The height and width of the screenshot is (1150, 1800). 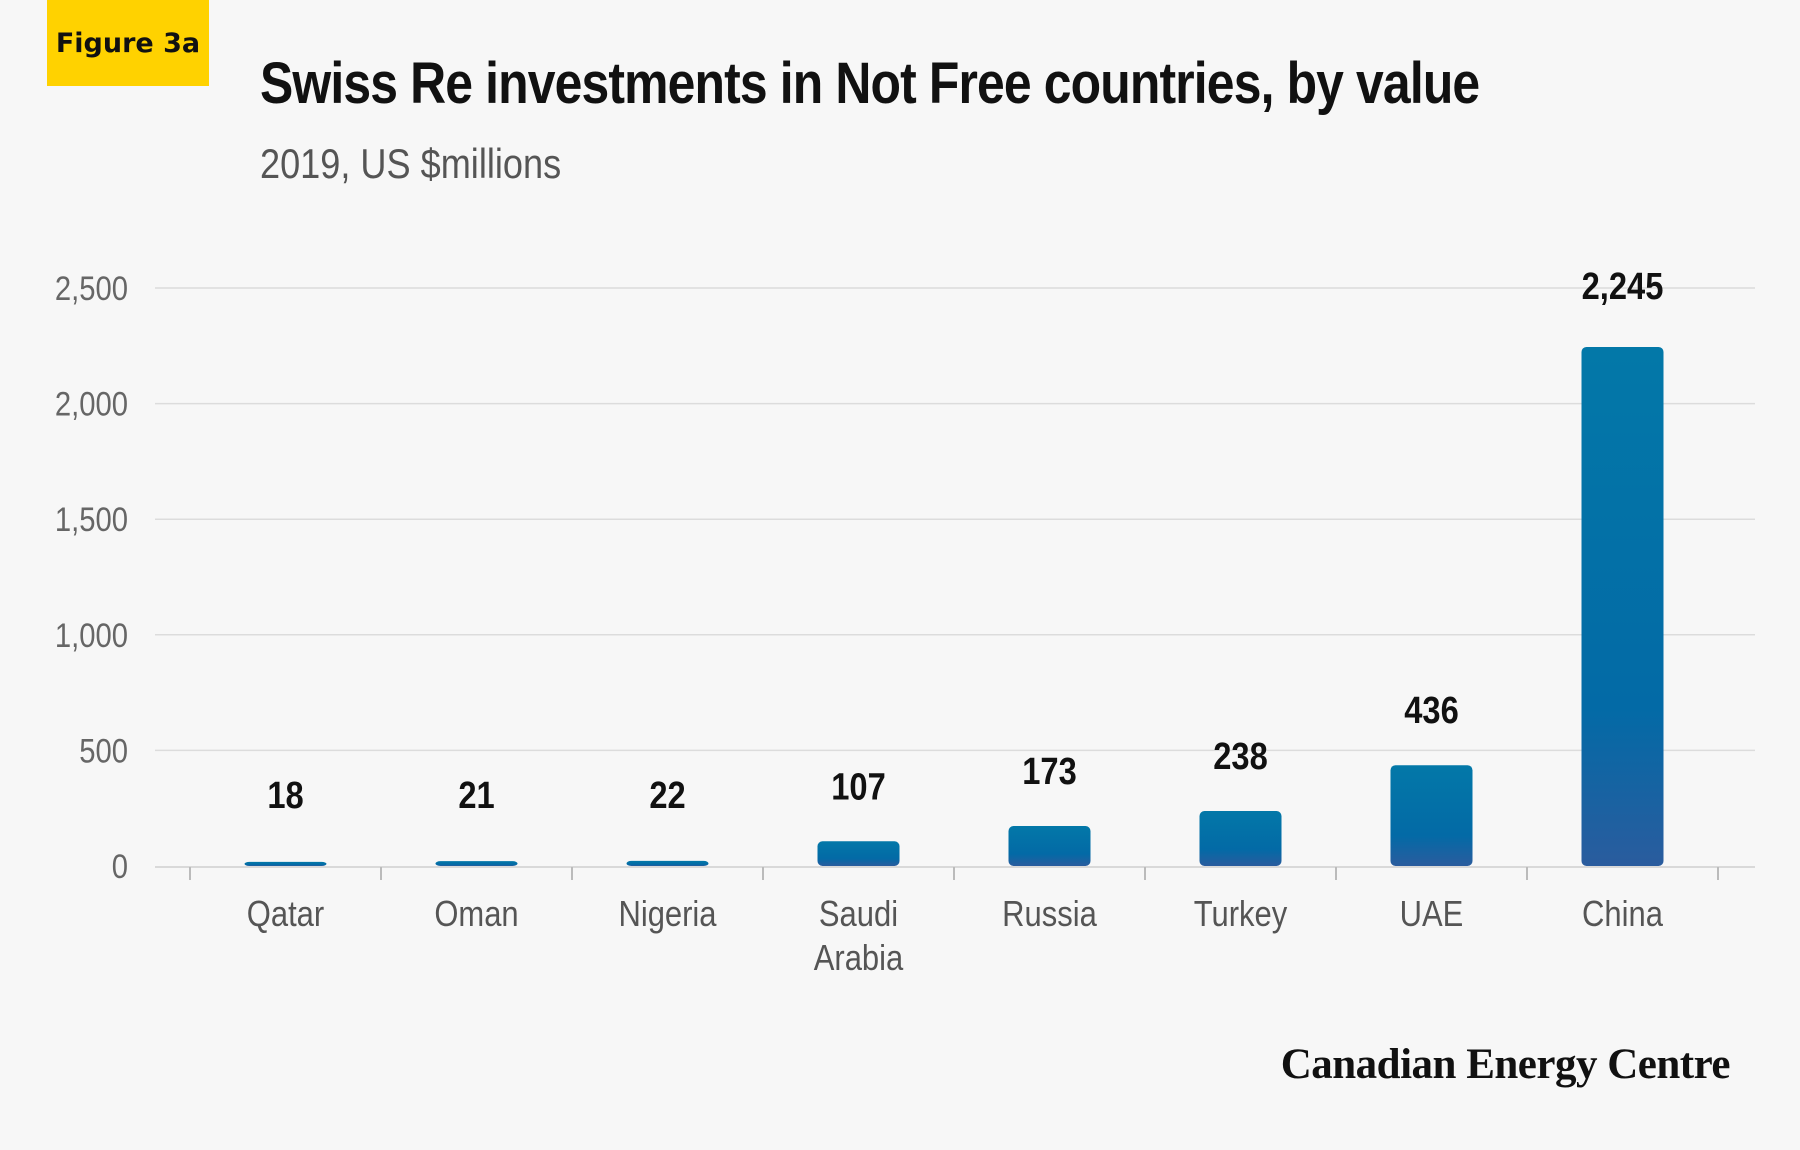 I want to click on data-label: 2,245, so click(x=1623, y=286).